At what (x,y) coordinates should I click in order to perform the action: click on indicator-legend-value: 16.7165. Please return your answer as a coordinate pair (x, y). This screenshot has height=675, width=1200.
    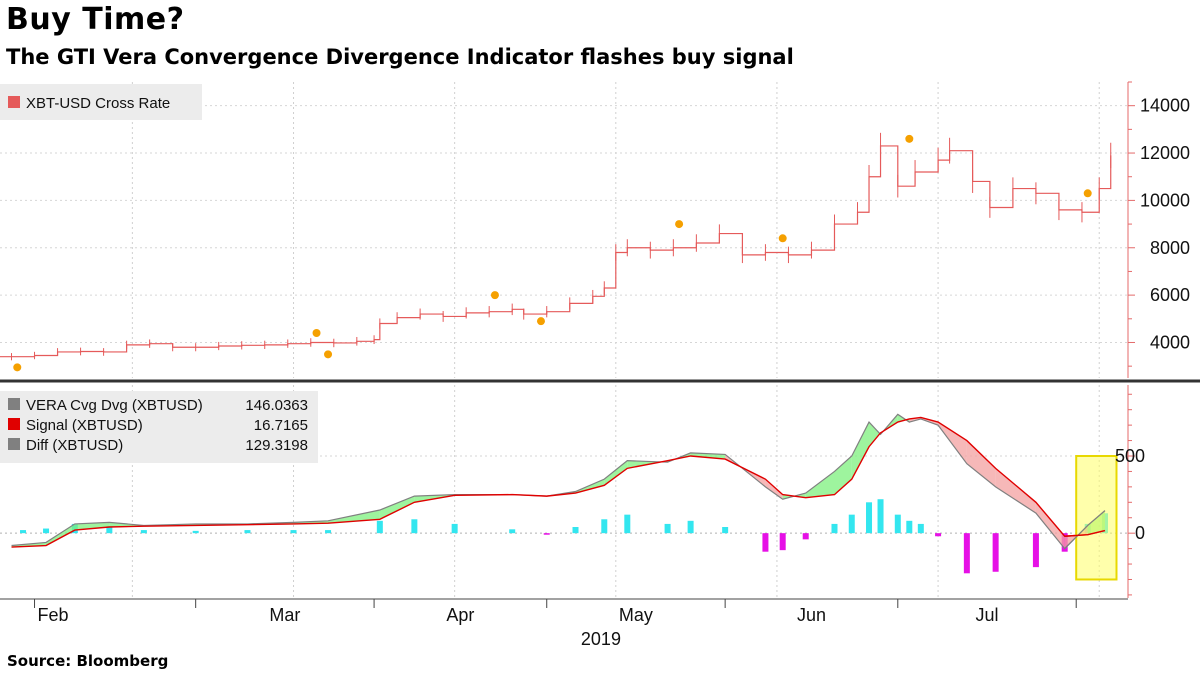
    Looking at the image, I should click on (281, 425).